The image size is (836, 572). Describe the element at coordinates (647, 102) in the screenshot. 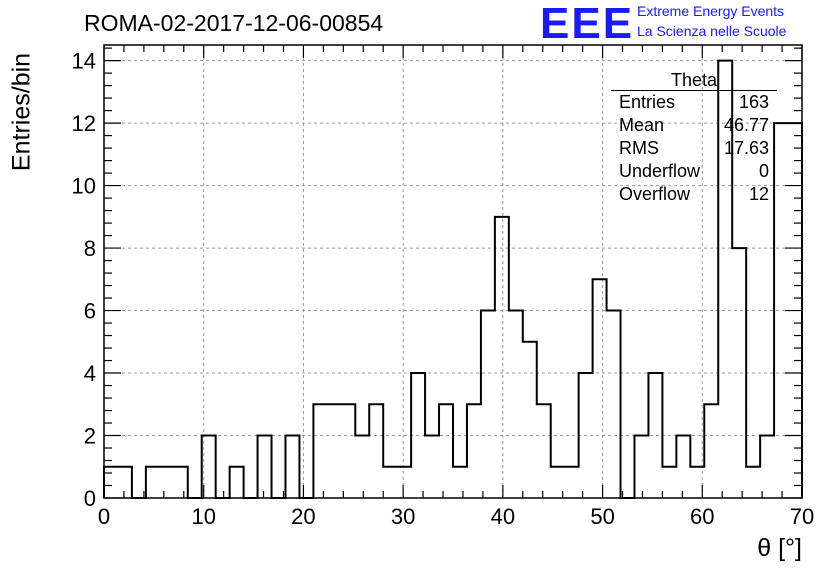

I see `stats-label: Entries` at that location.